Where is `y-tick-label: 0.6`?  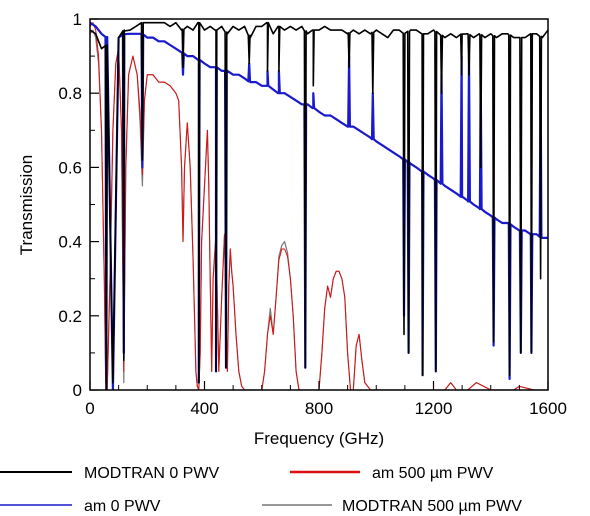 y-tick-label: 0.6 is located at coordinates (70, 167).